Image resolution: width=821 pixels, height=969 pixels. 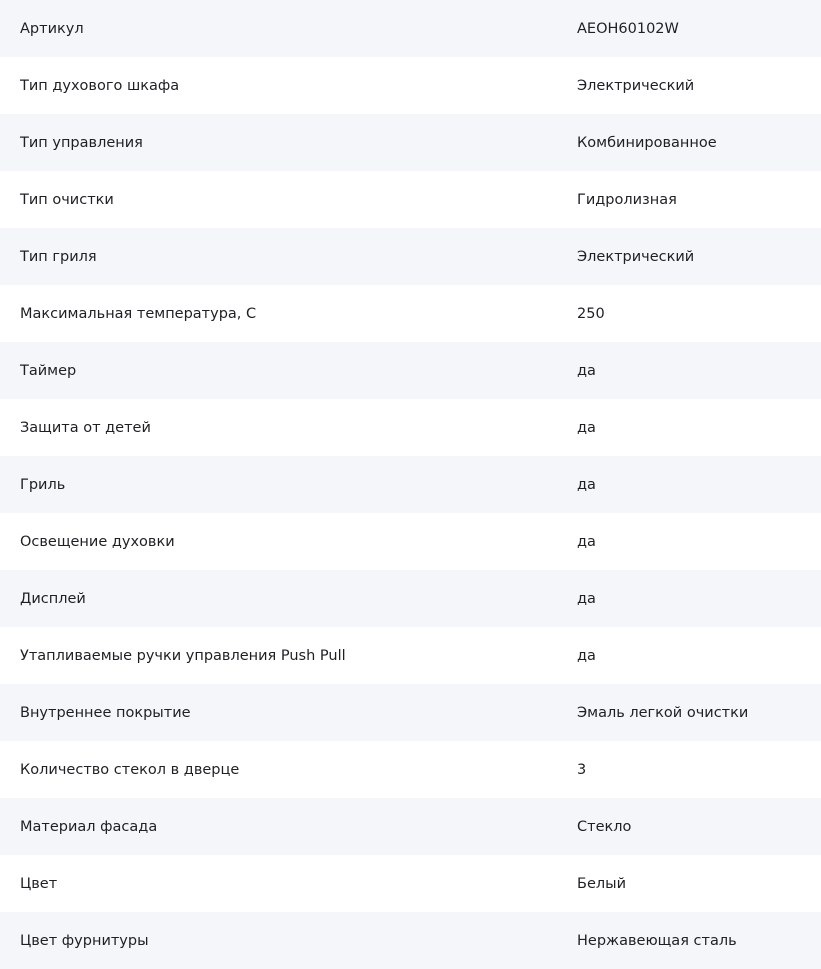 I want to click on spec-label: Материал фасада, so click(x=89, y=826).